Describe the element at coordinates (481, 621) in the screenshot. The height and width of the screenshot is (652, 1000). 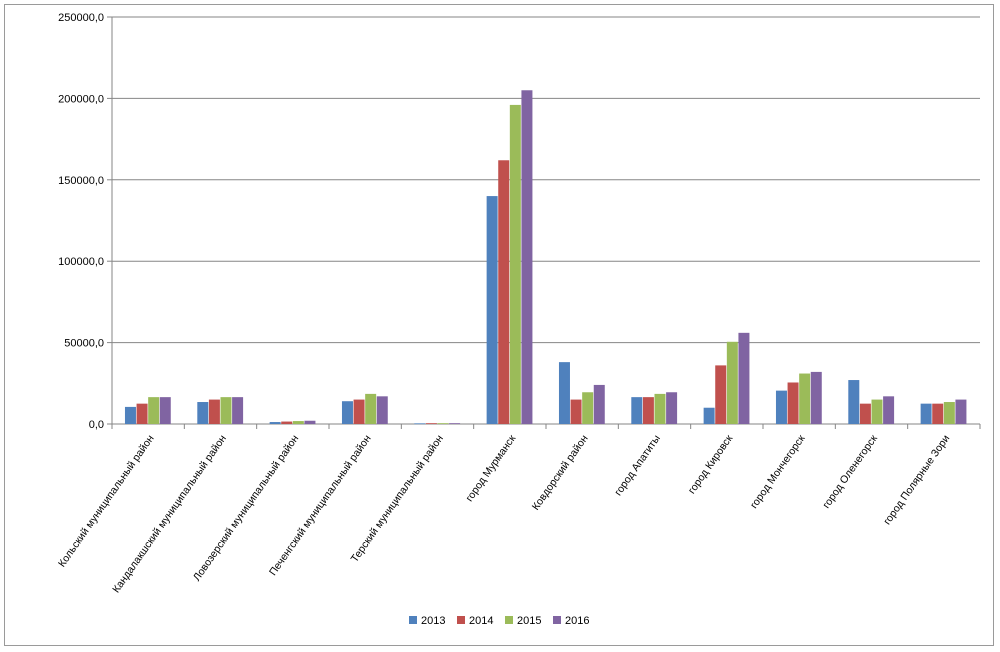
I see `legend-label: 2014` at that location.